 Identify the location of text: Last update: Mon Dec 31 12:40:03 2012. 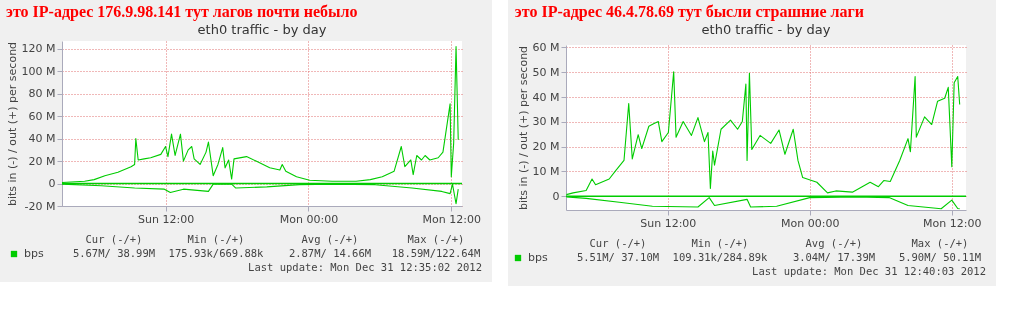
(869, 271).